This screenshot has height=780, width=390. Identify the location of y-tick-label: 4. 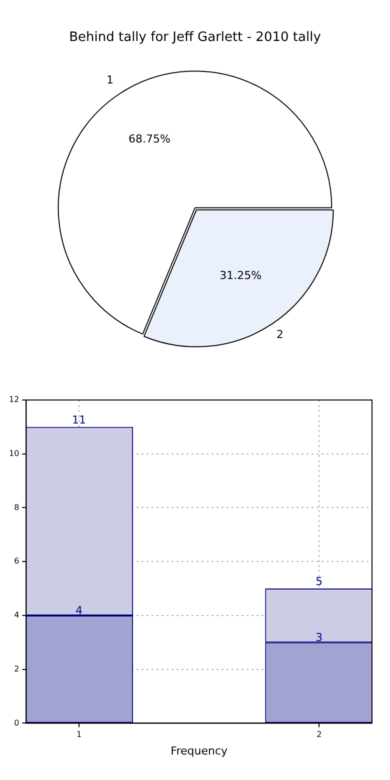
(17, 615).